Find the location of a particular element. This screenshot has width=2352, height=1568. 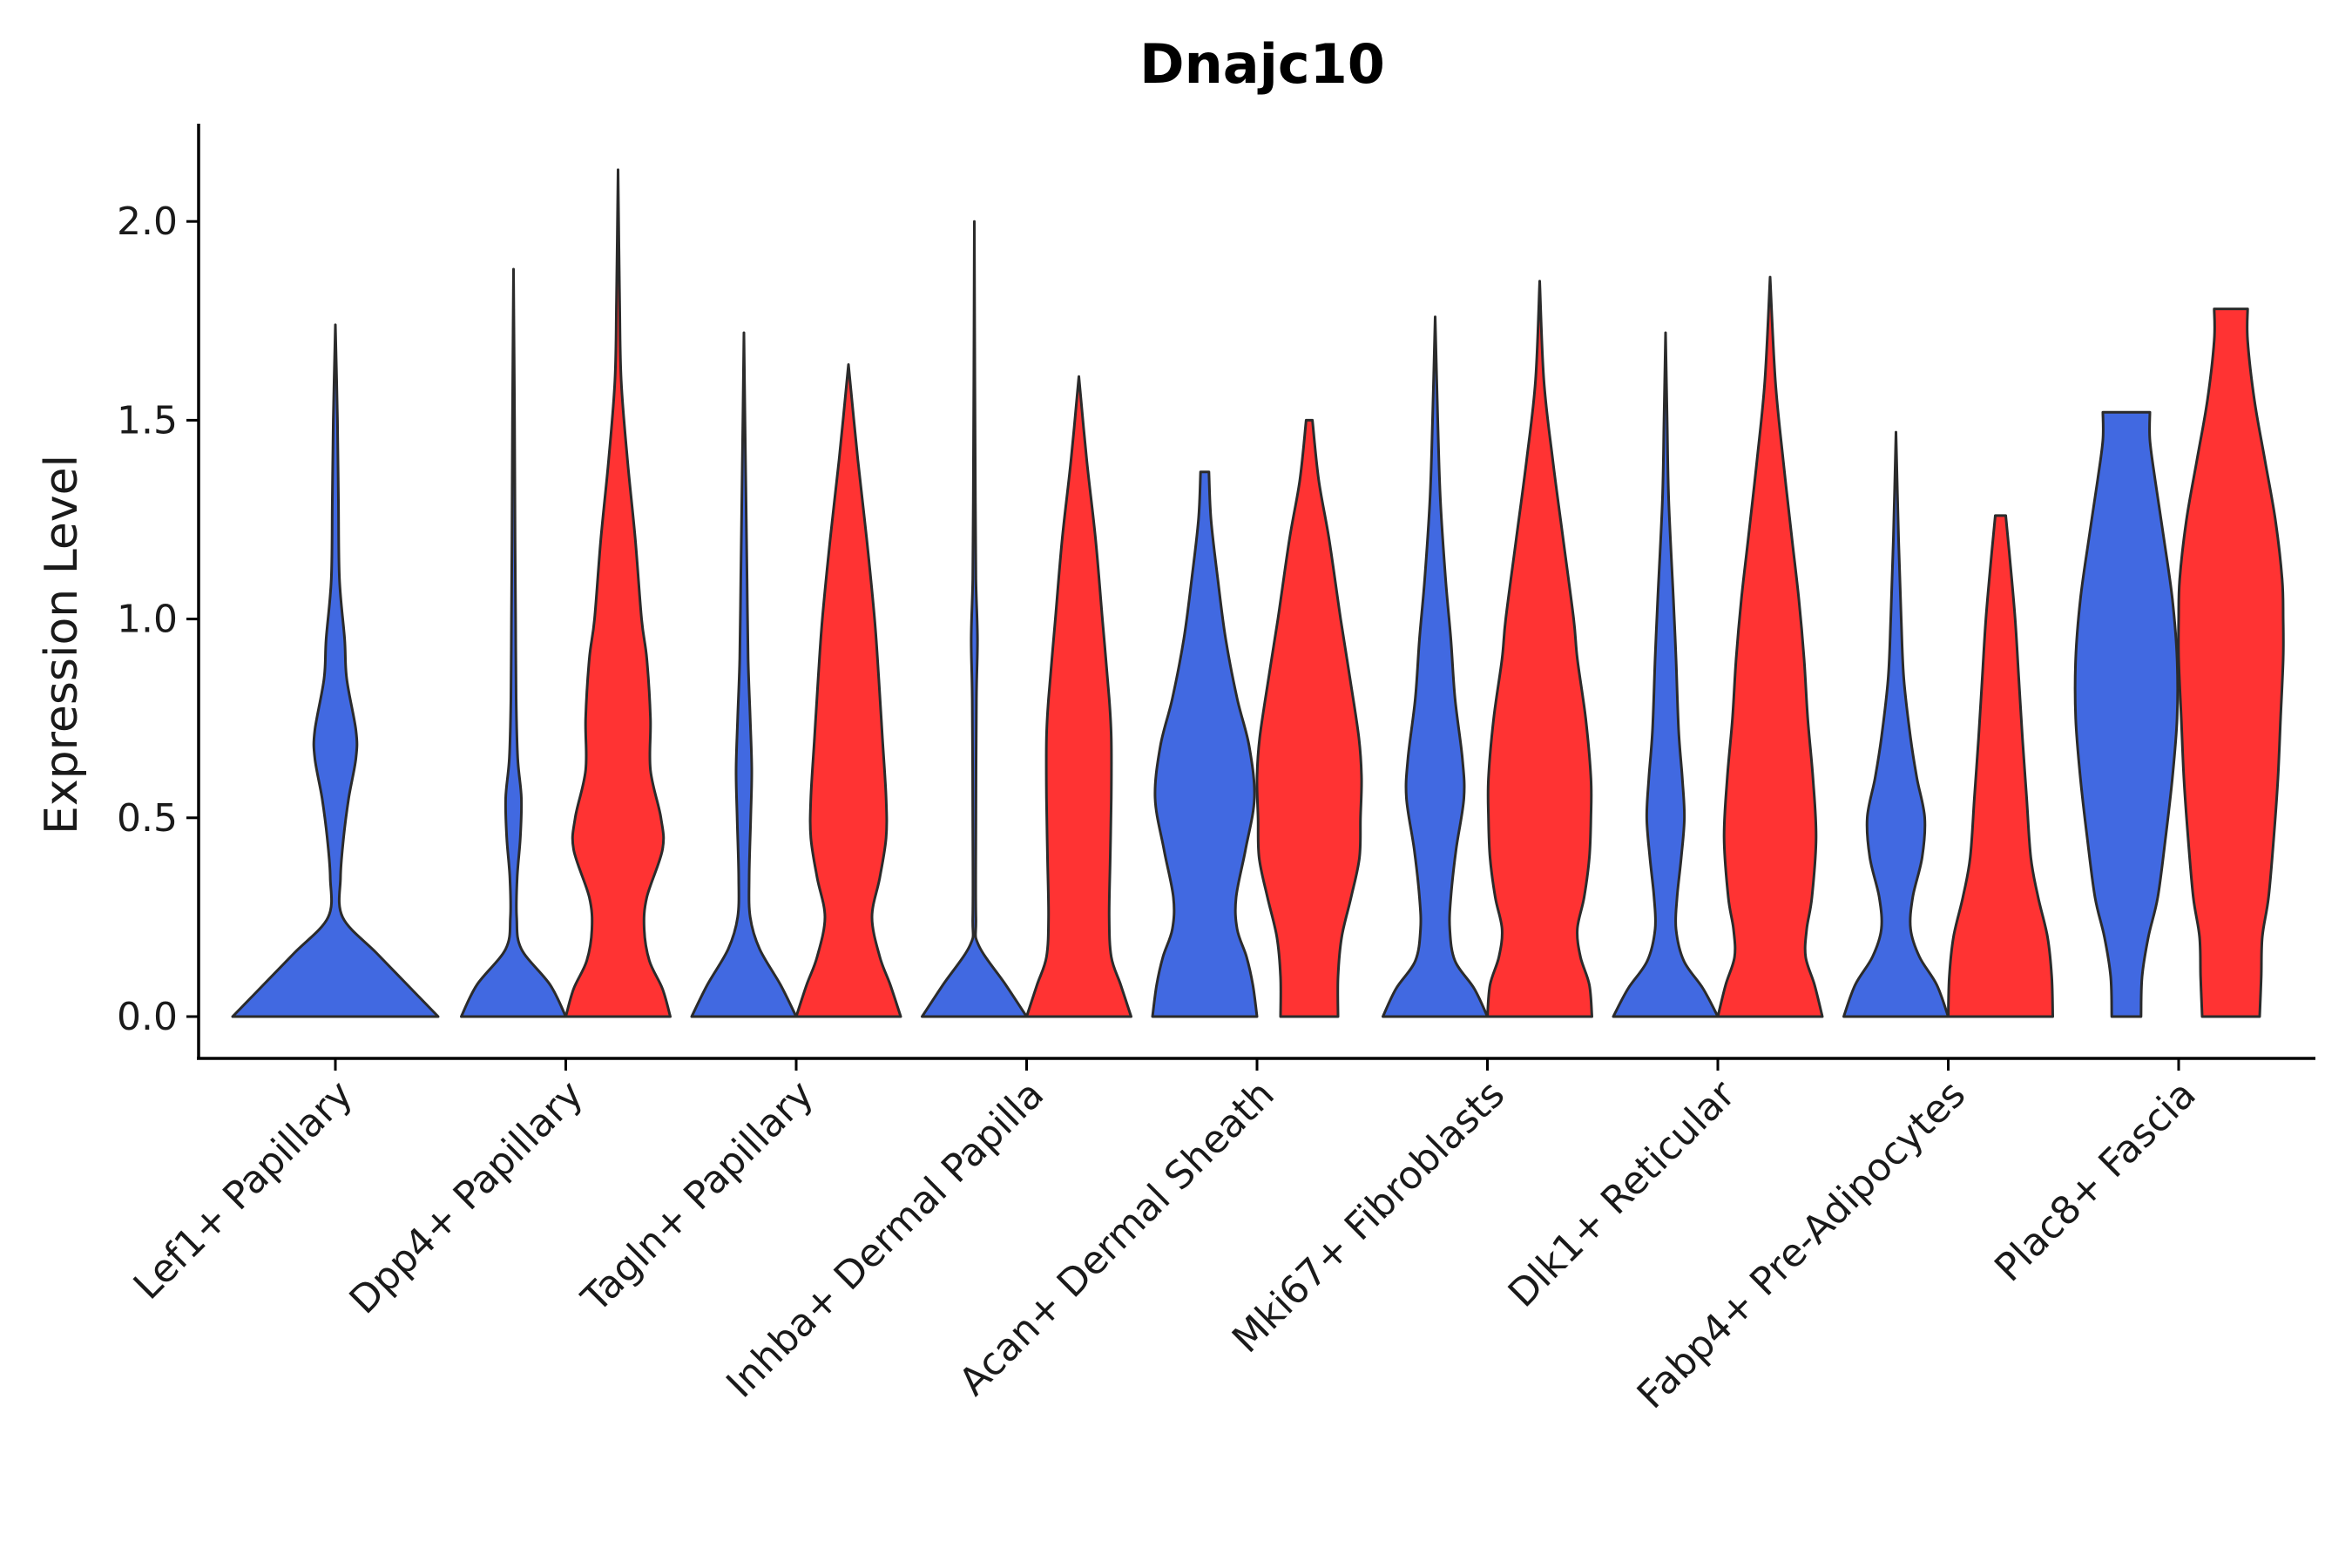

chart-title: Dnajc10 is located at coordinates (1262, 64).